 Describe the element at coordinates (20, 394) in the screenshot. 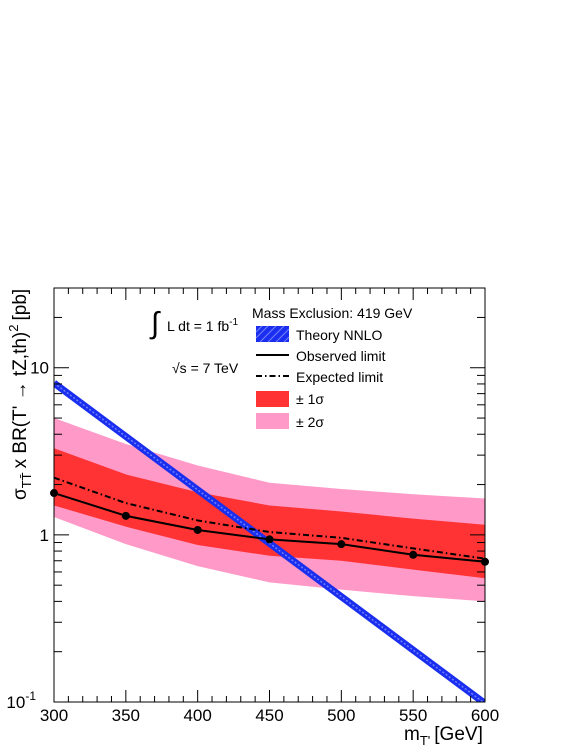

I see `y-axis-label: σTT̄x BR(T' → tZ,th)2[pb]` at that location.